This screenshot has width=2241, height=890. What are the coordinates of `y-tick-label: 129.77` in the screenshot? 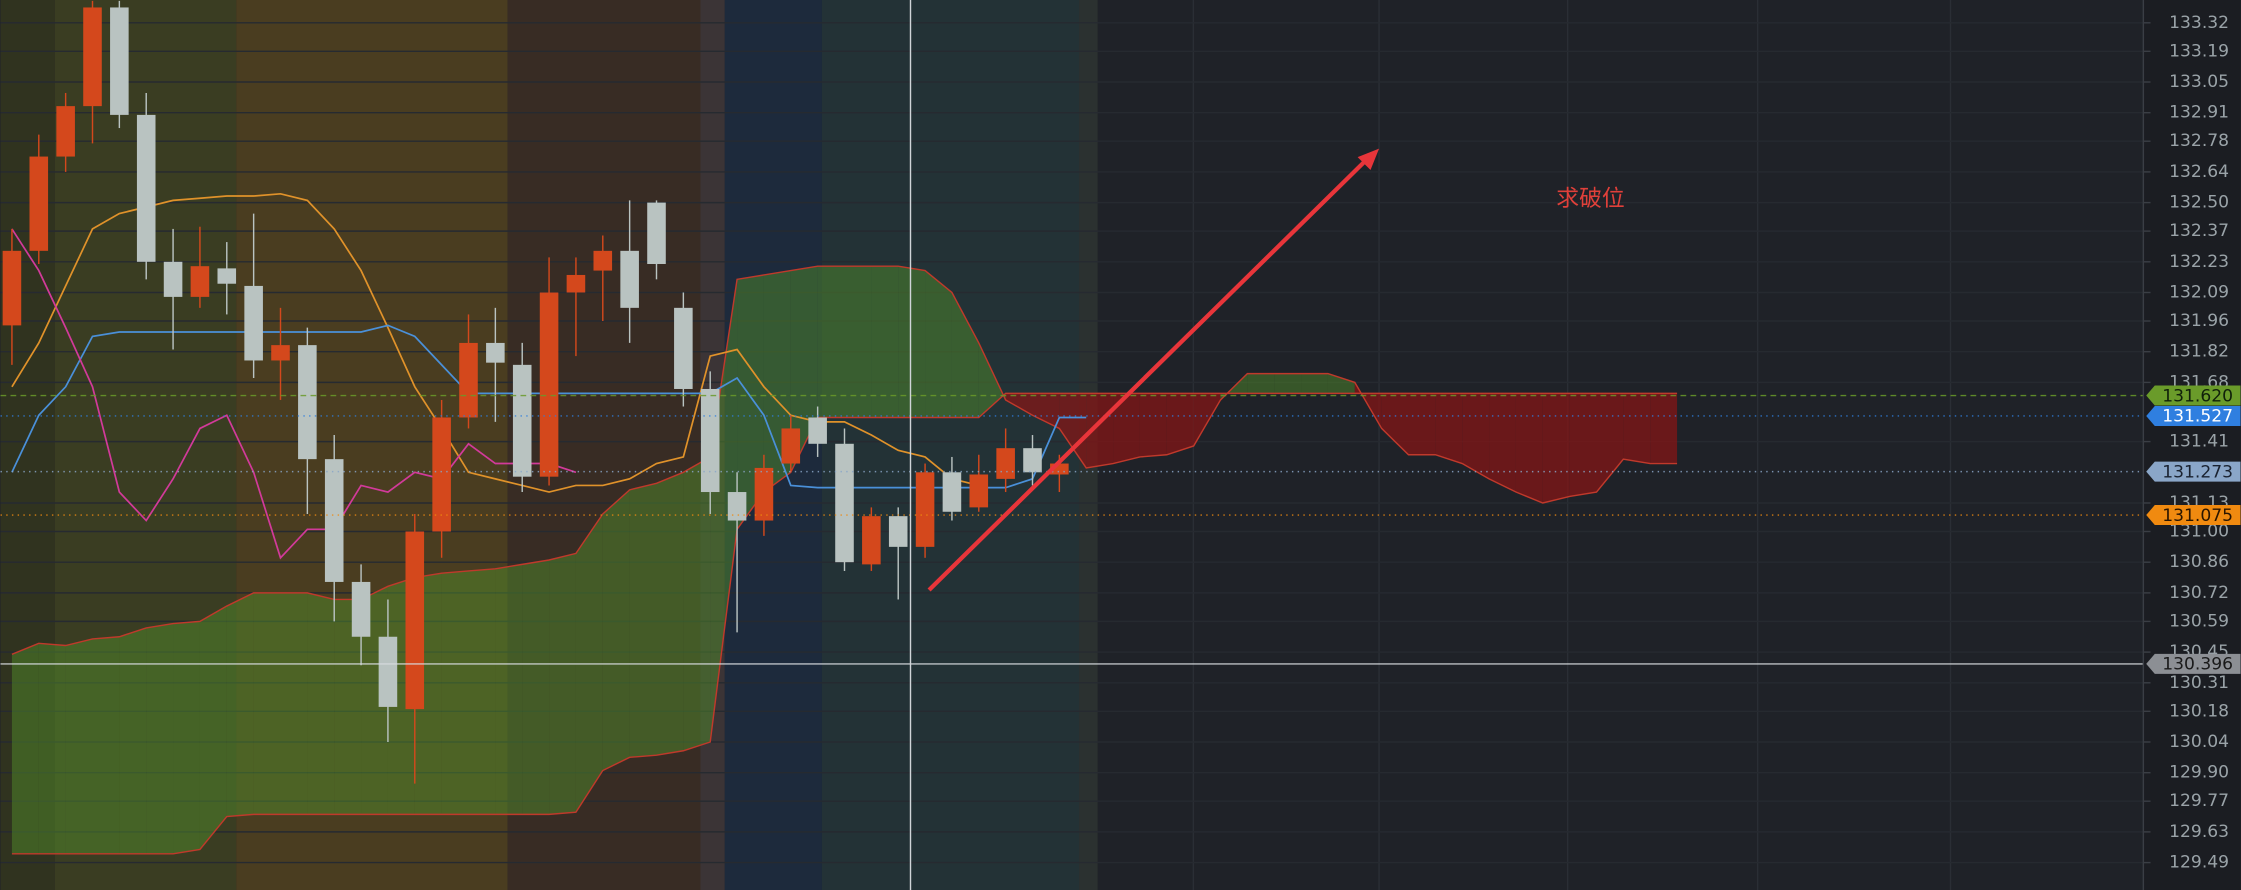 It's located at (2199, 801).